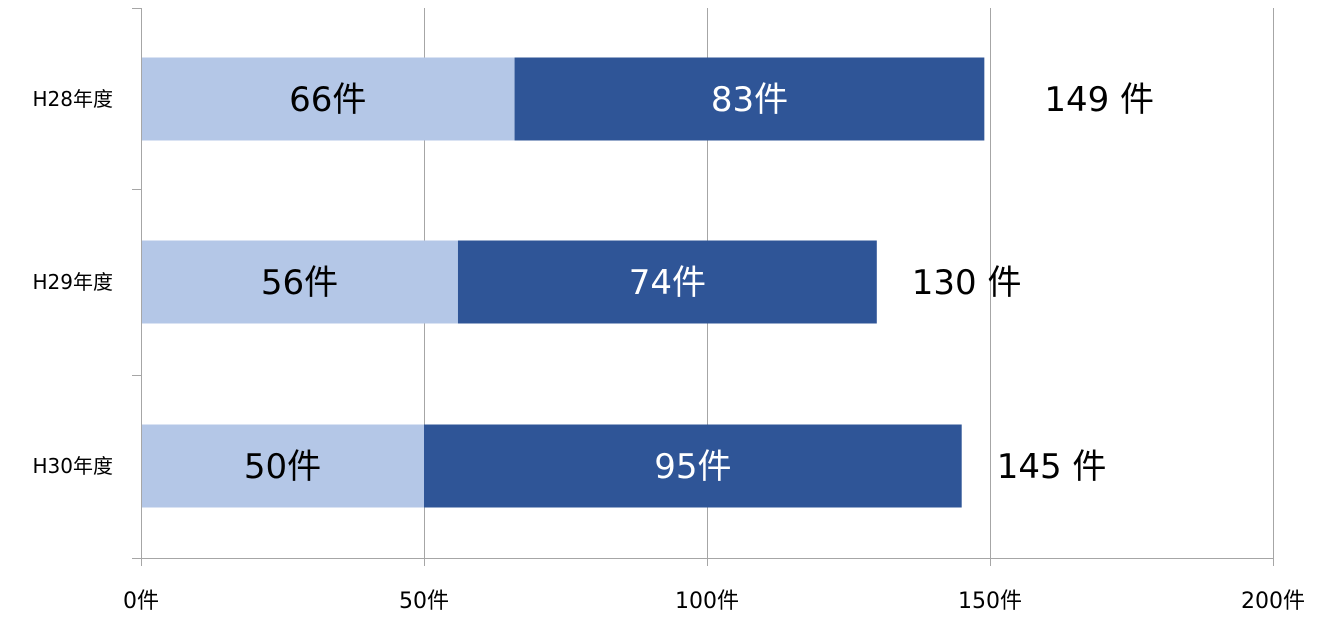 Image resolution: width=1323 pixels, height=620 pixels. Describe the element at coordinates (424, 601) in the screenshot. I see `x-tick-label: 50件` at that location.